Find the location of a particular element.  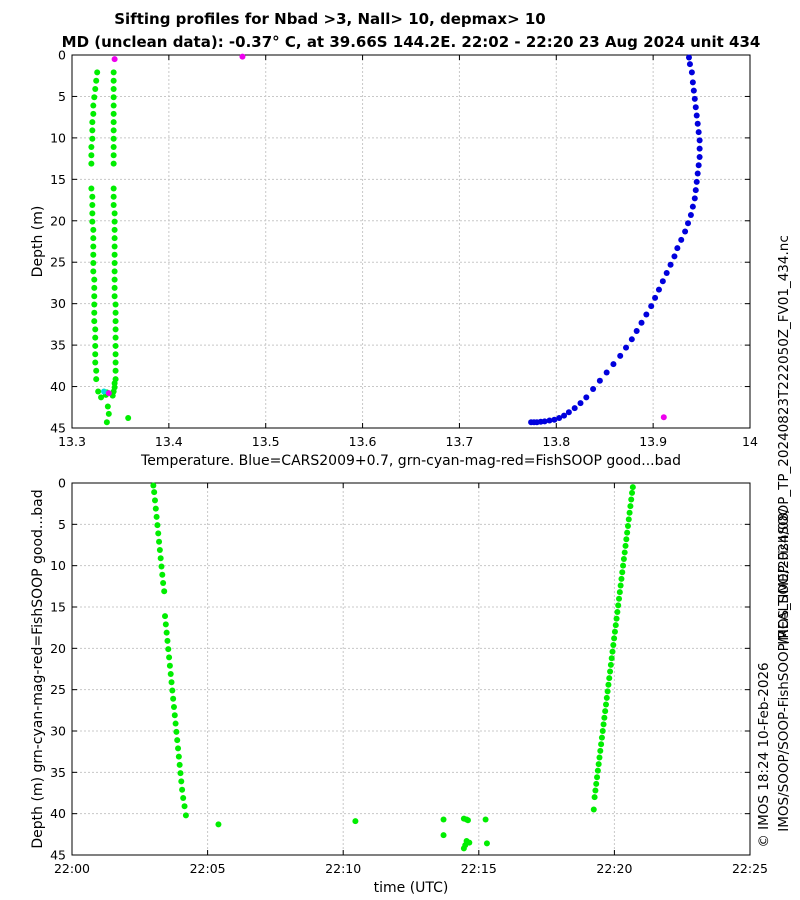

y-tick-label: 5 is located at coordinates (62, 96).